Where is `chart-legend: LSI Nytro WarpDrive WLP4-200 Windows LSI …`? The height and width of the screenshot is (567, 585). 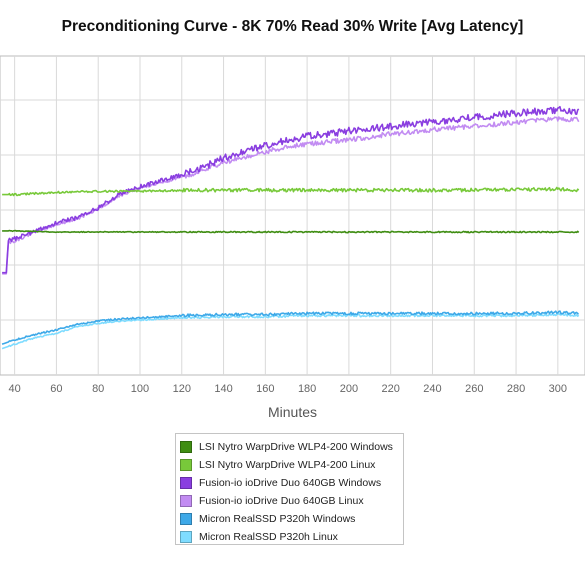 chart-legend: LSI Nytro WarpDrive WLP4-200 Windows LSI … is located at coordinates (289, 489).